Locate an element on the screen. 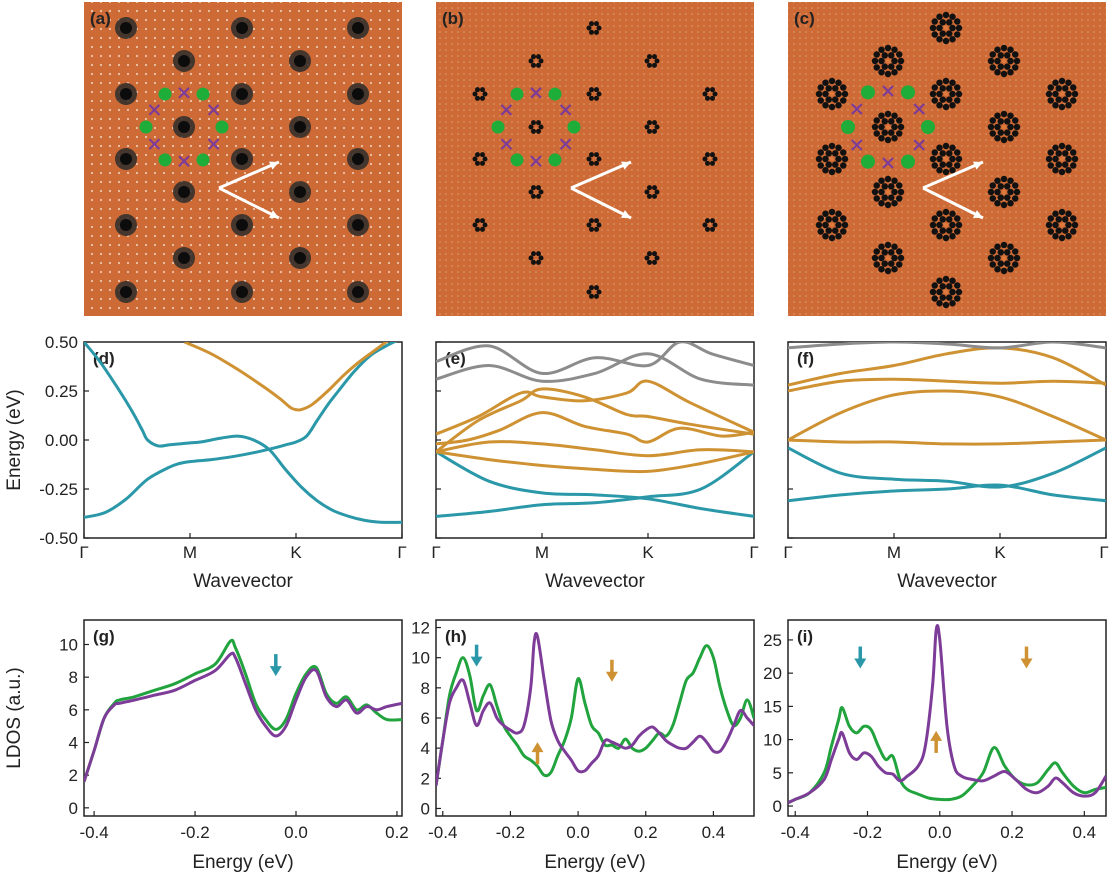 This screenshot has height=883, width=1111. x-tick-label: 0.2 is located at coordinates (397, 832).